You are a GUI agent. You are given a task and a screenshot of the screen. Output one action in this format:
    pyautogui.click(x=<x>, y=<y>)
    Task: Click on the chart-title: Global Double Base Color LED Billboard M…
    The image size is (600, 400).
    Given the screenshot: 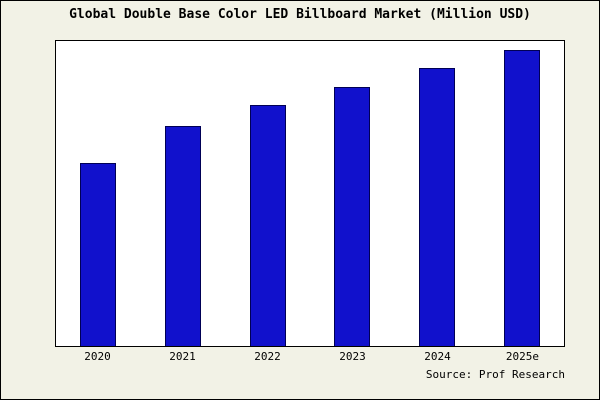 What is the action you would take?
    pyautogui.click(x=300, y=14)
    